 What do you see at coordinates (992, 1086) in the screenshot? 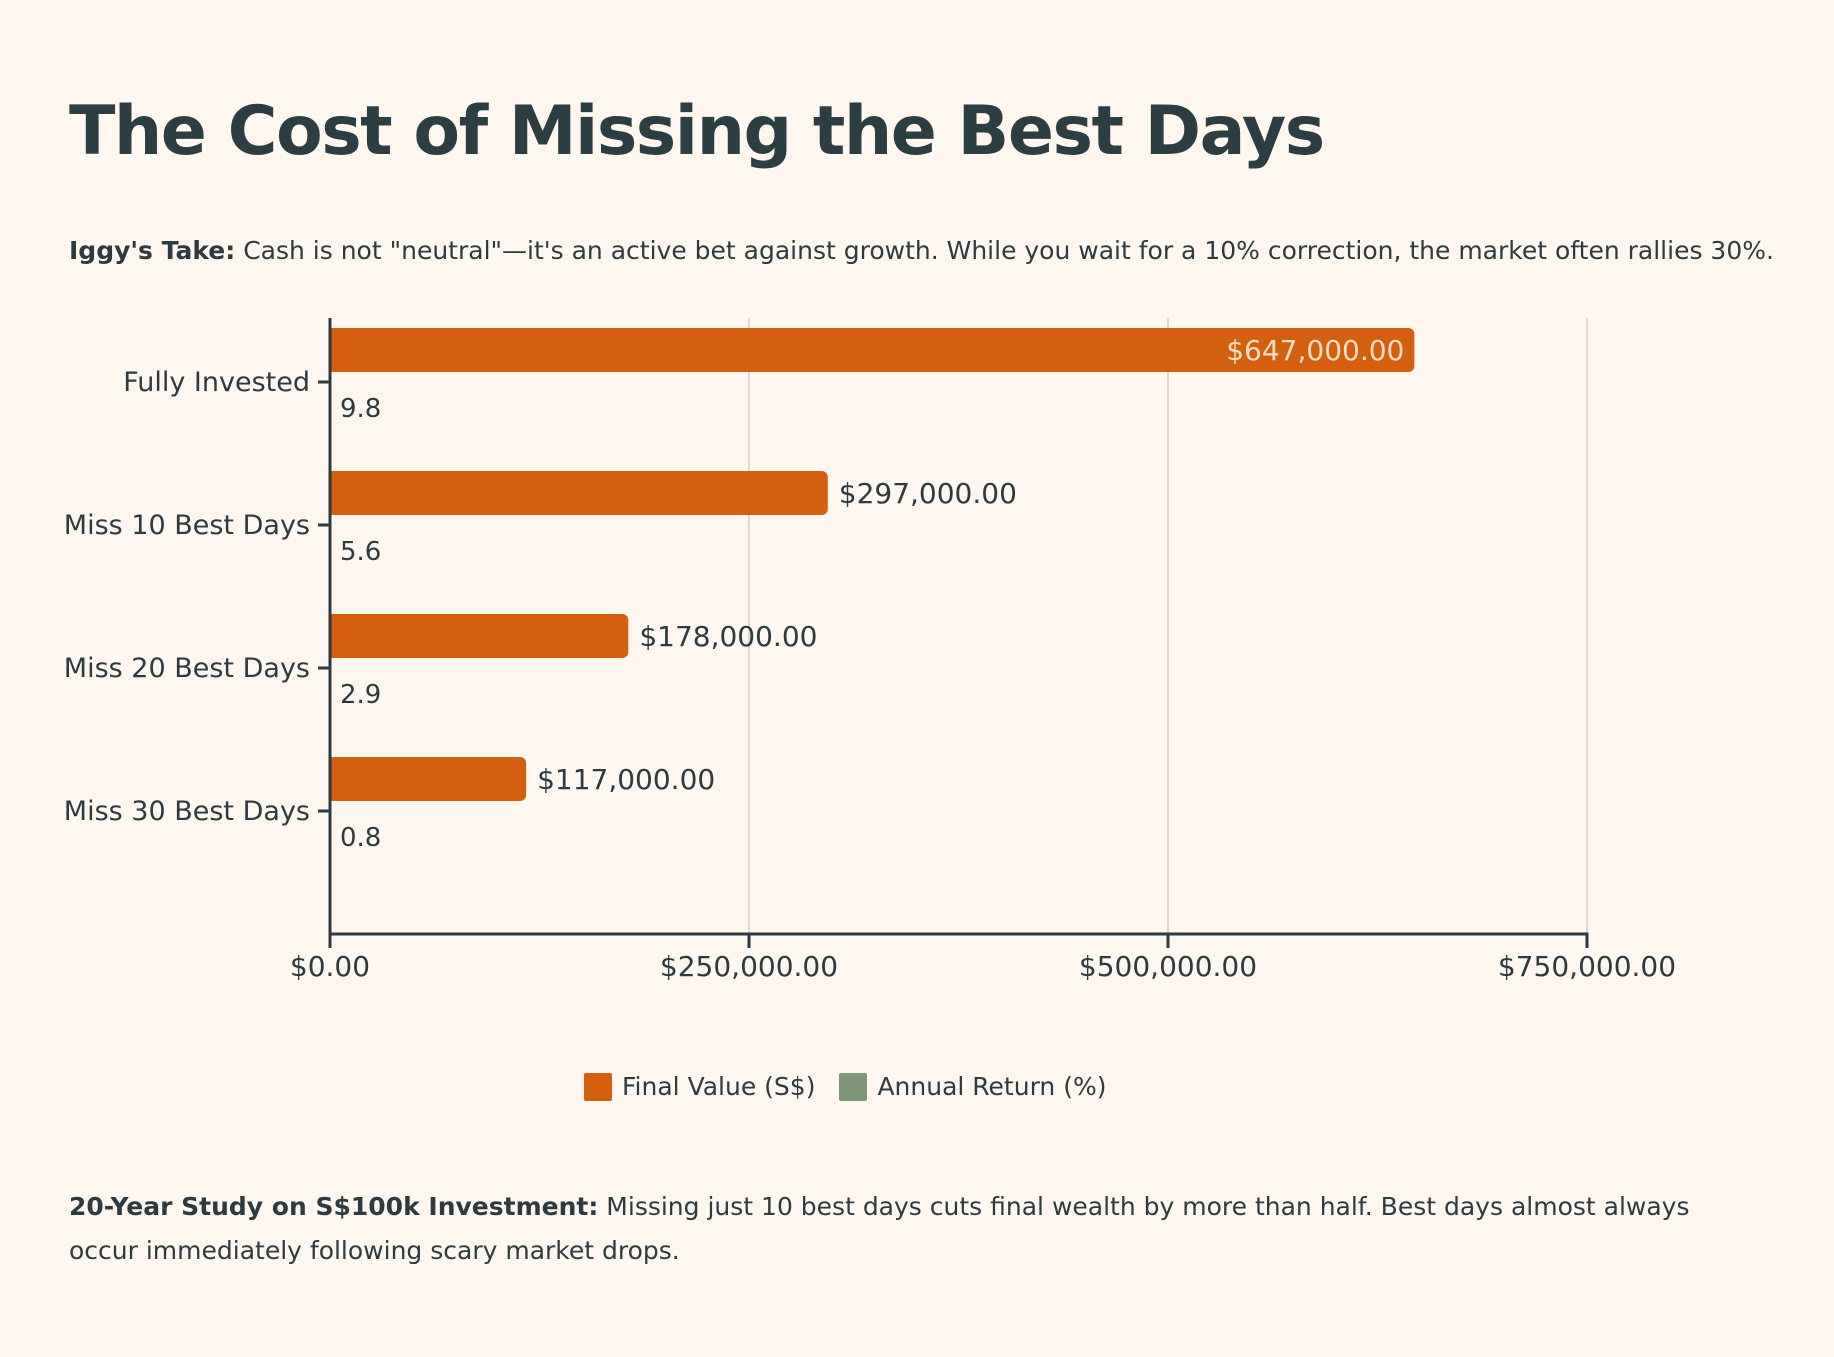
I see `legend-label-annual-return: Annual Return (%)` at bounding box center [992, 1086].